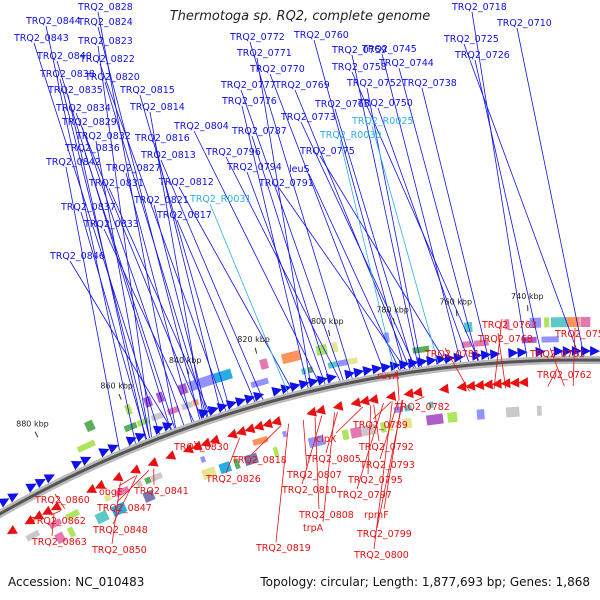  Describe the element at coordinates (257, 37) in the screenshot. I see `forward-gene-label: TRQ2_0772` at that location.